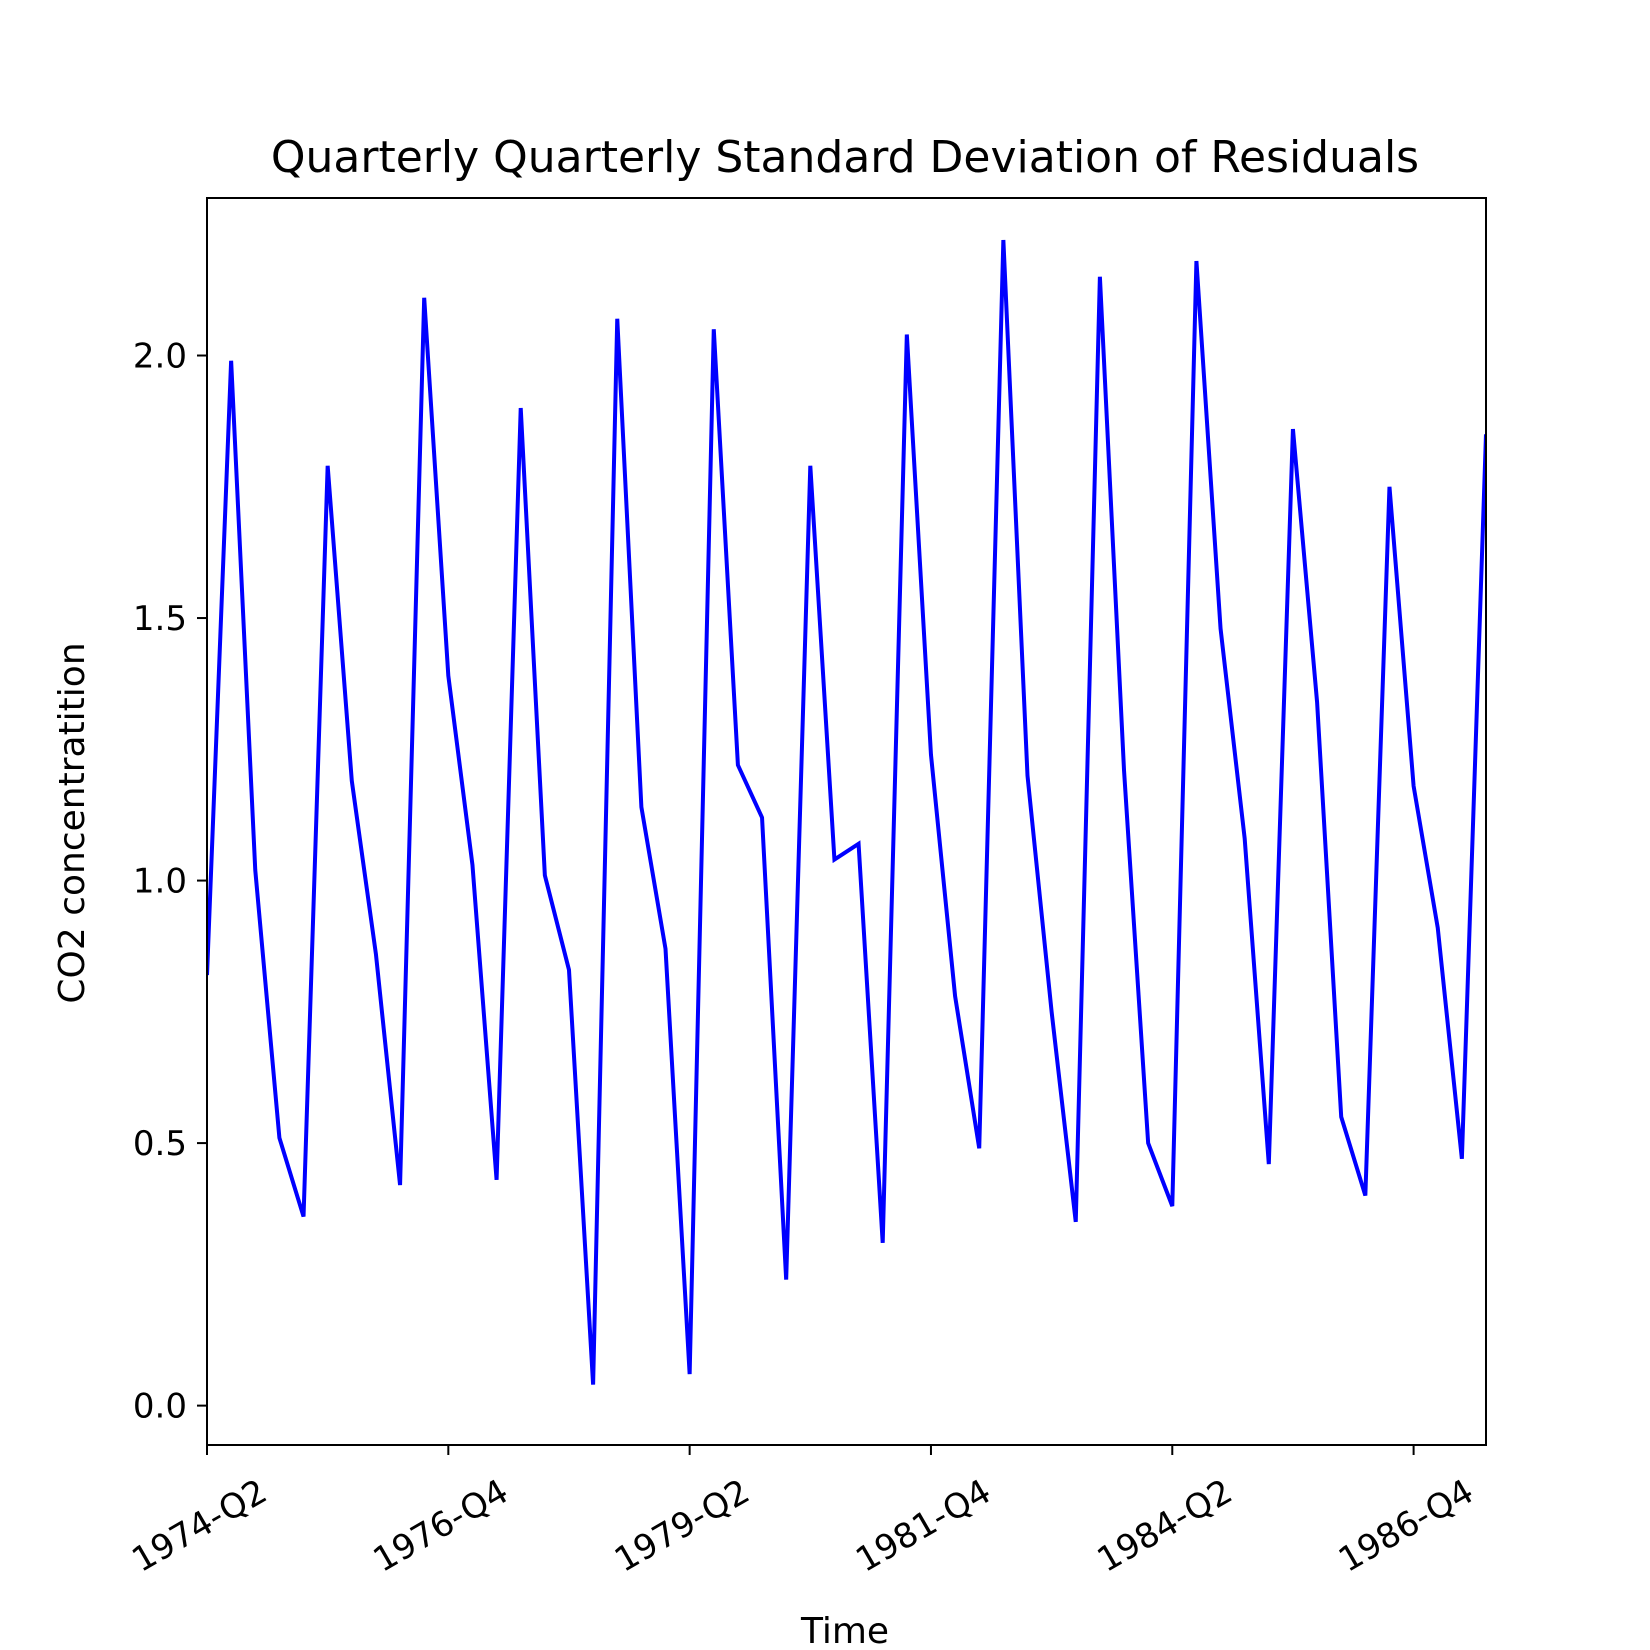  Describe the element at coordinates (682, 1526) in the screenshot. I see `x-tick-label: 1979-Q2` at that location.